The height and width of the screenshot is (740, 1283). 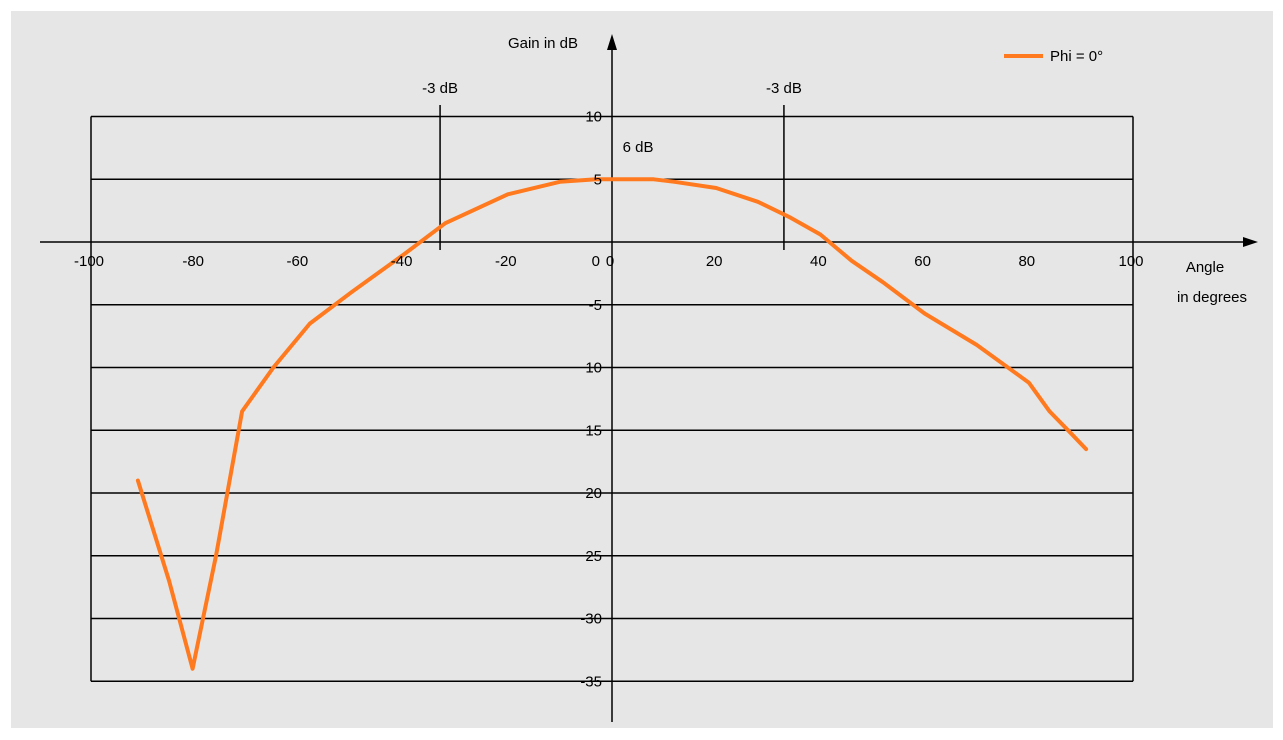 What do you see at coordinates (714, 261) in the screenshot?
I see `x-tick-label: 20` at bounding box center [714, 261].